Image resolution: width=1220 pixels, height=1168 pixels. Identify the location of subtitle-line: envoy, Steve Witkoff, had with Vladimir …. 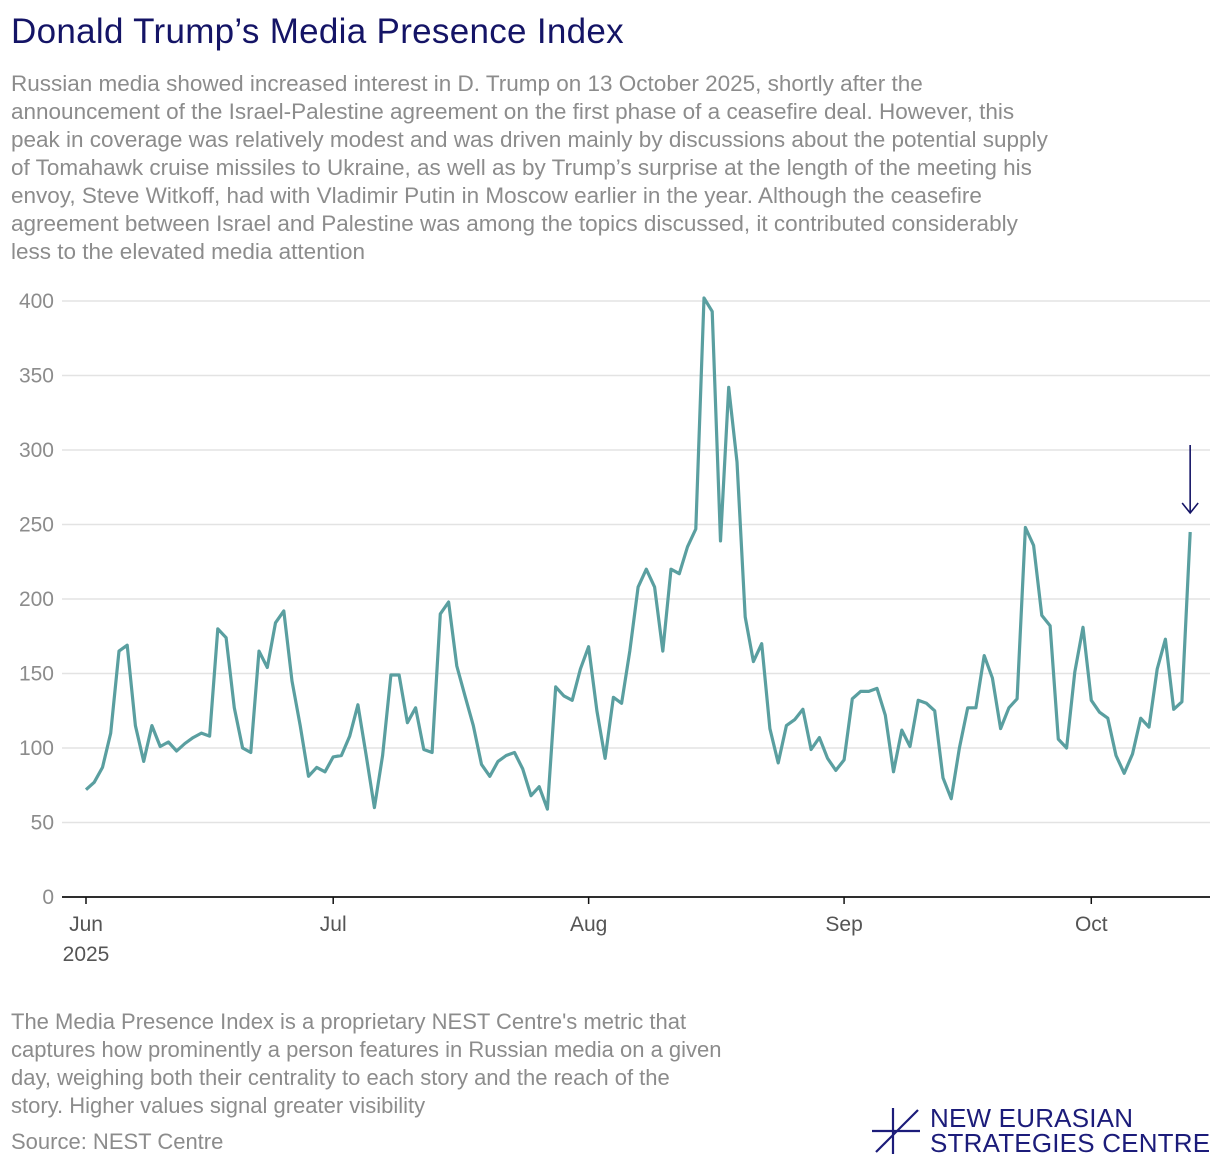
(496, 195).